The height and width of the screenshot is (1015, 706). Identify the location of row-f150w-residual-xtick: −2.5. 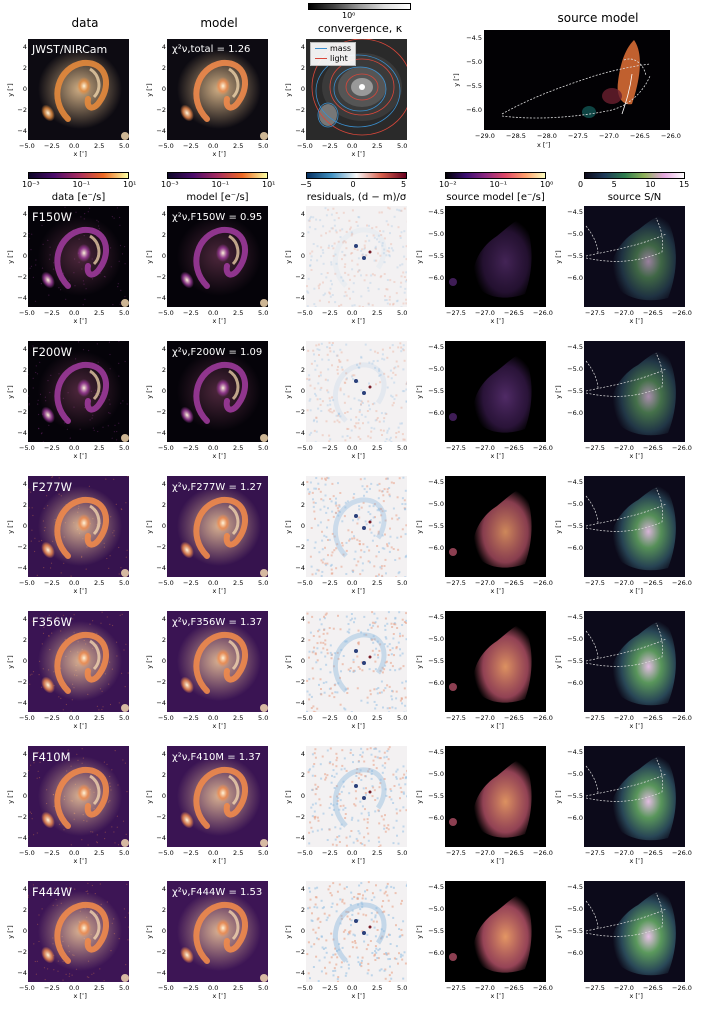
(330, 313).